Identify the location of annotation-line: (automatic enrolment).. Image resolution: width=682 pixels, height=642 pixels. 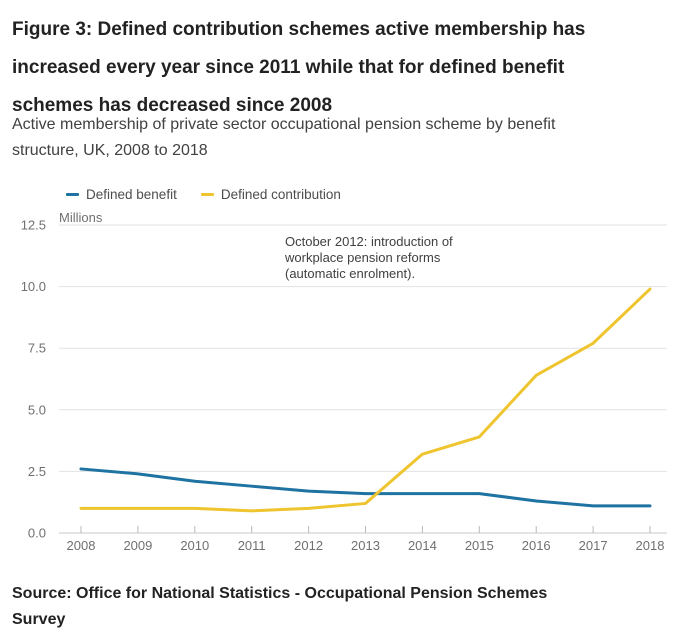
(350, 273).